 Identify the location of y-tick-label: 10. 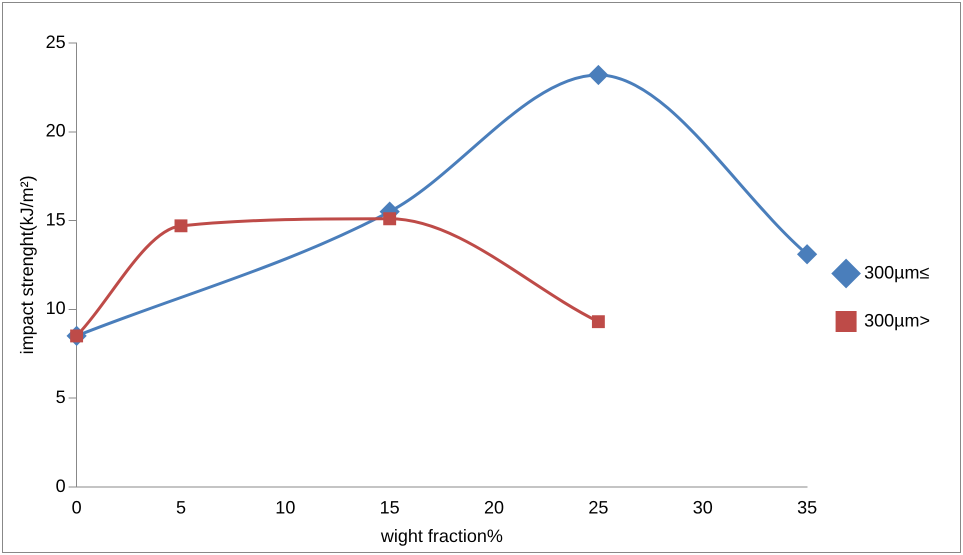
(56, 308).